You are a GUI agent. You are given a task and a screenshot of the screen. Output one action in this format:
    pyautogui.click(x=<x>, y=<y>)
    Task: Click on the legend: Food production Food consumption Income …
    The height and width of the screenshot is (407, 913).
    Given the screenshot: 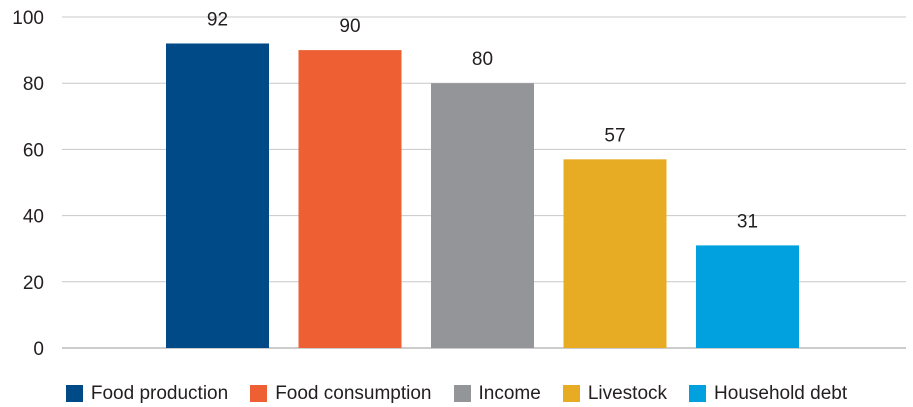 What is the action you would take?
    pyautogui.click(x=456, y=393)
    